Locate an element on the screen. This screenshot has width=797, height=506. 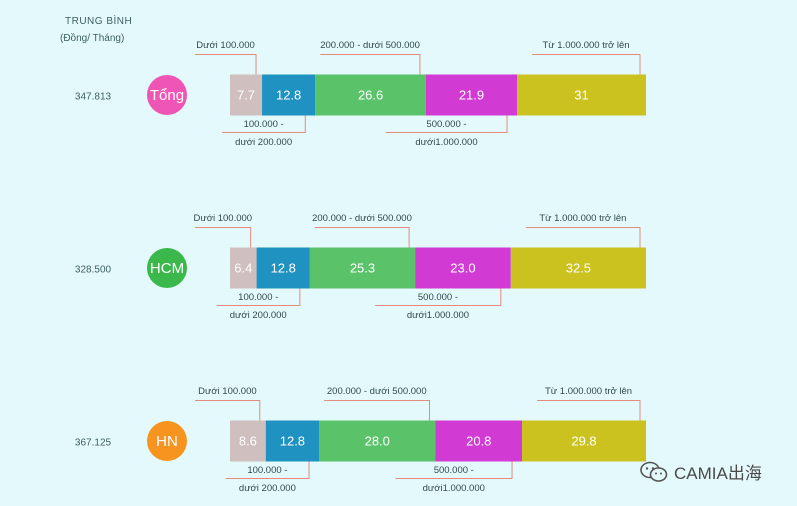
wechat-icon is located at coordinates (654, 471).